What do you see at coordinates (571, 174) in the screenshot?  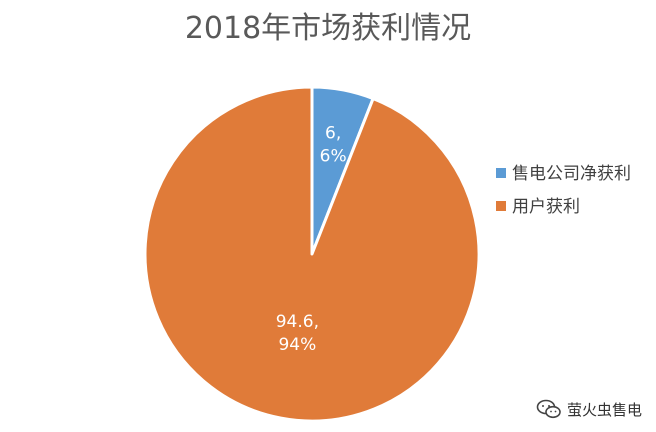 I see `legend-label-1: 售电公司净获利` at bounding box center [571, 174].